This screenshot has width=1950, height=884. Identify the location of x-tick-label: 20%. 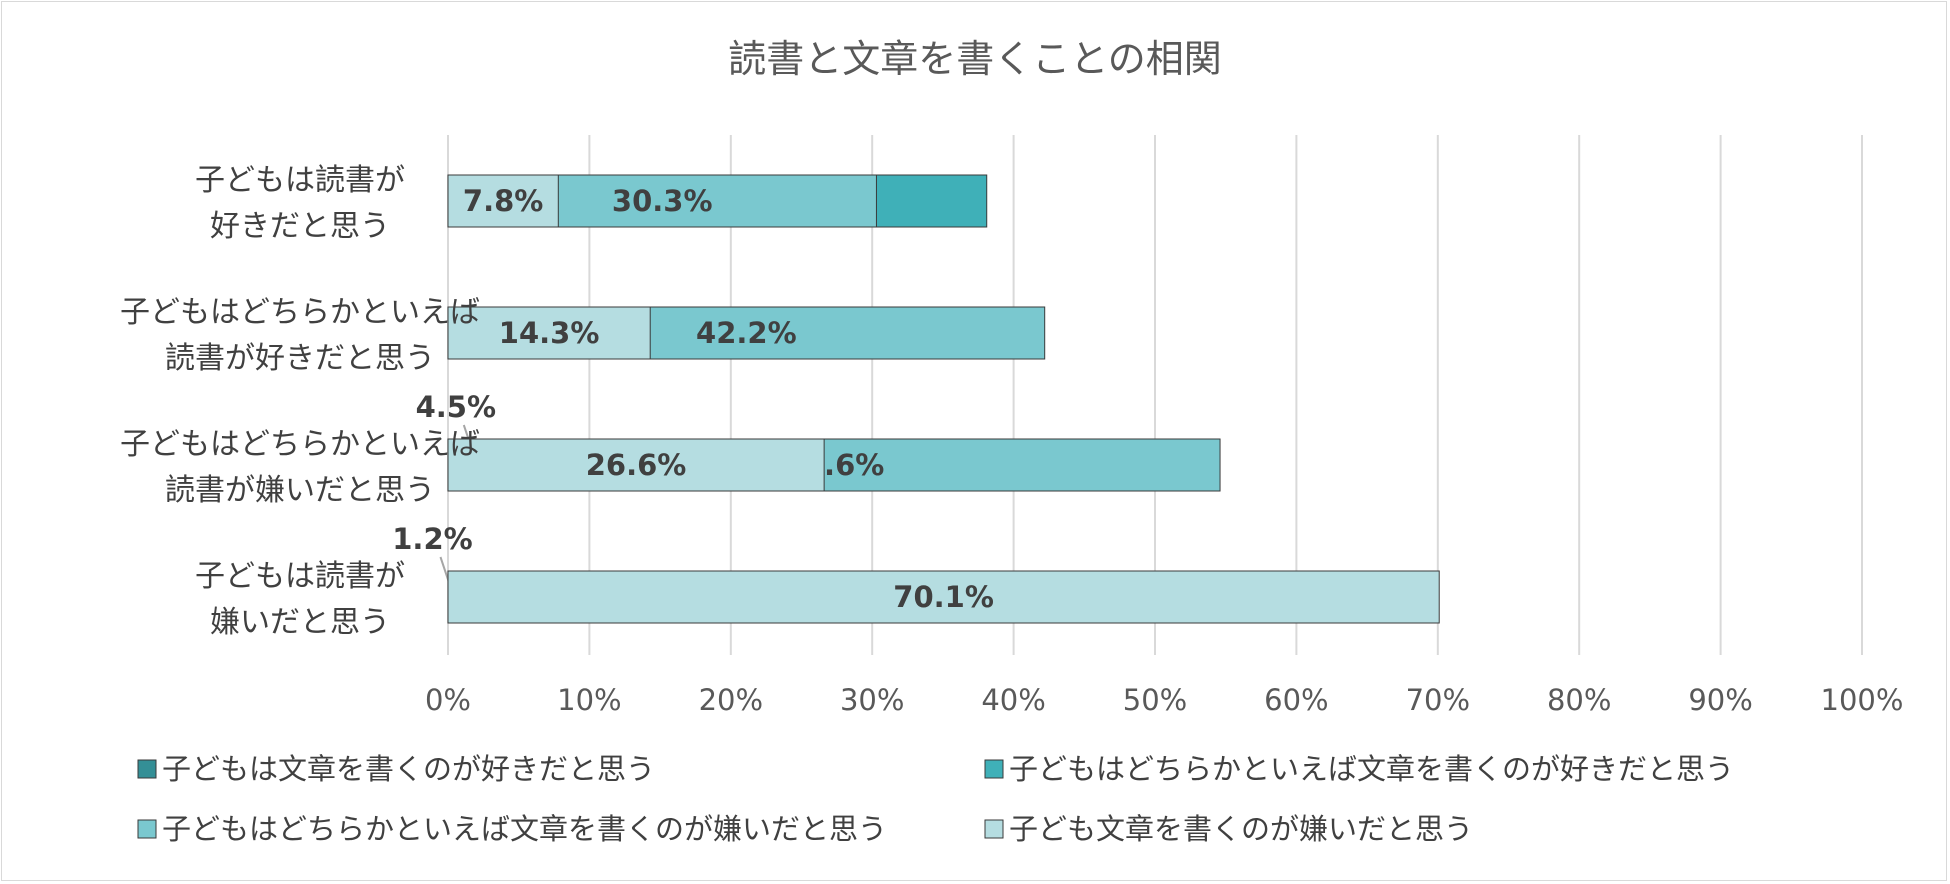
(731, 700).